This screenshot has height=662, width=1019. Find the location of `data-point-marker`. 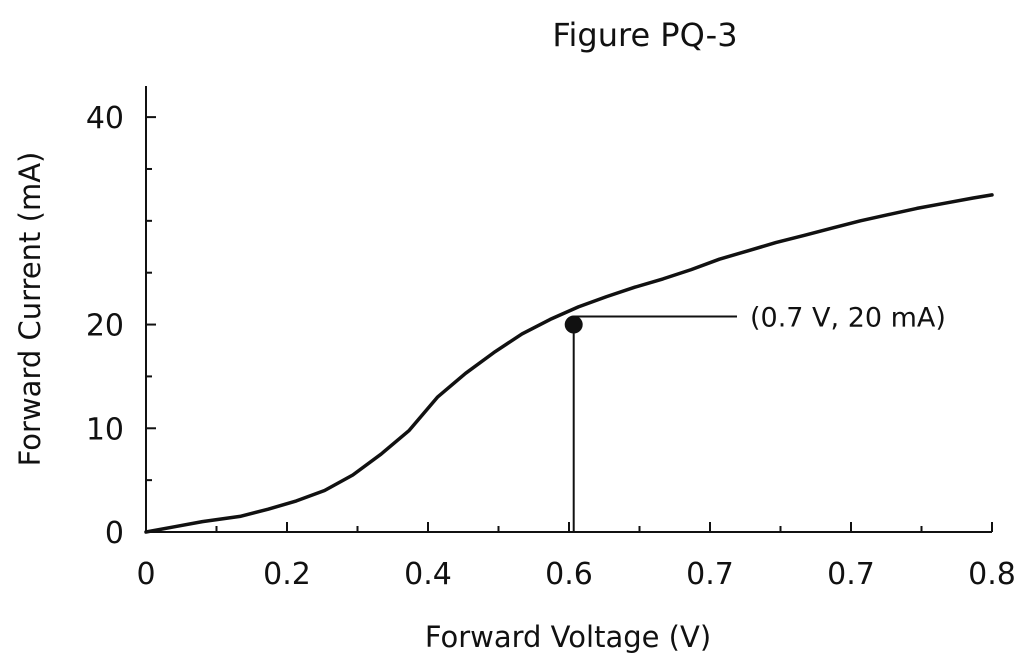

data-point-marker is located at coordinates (574, 325).